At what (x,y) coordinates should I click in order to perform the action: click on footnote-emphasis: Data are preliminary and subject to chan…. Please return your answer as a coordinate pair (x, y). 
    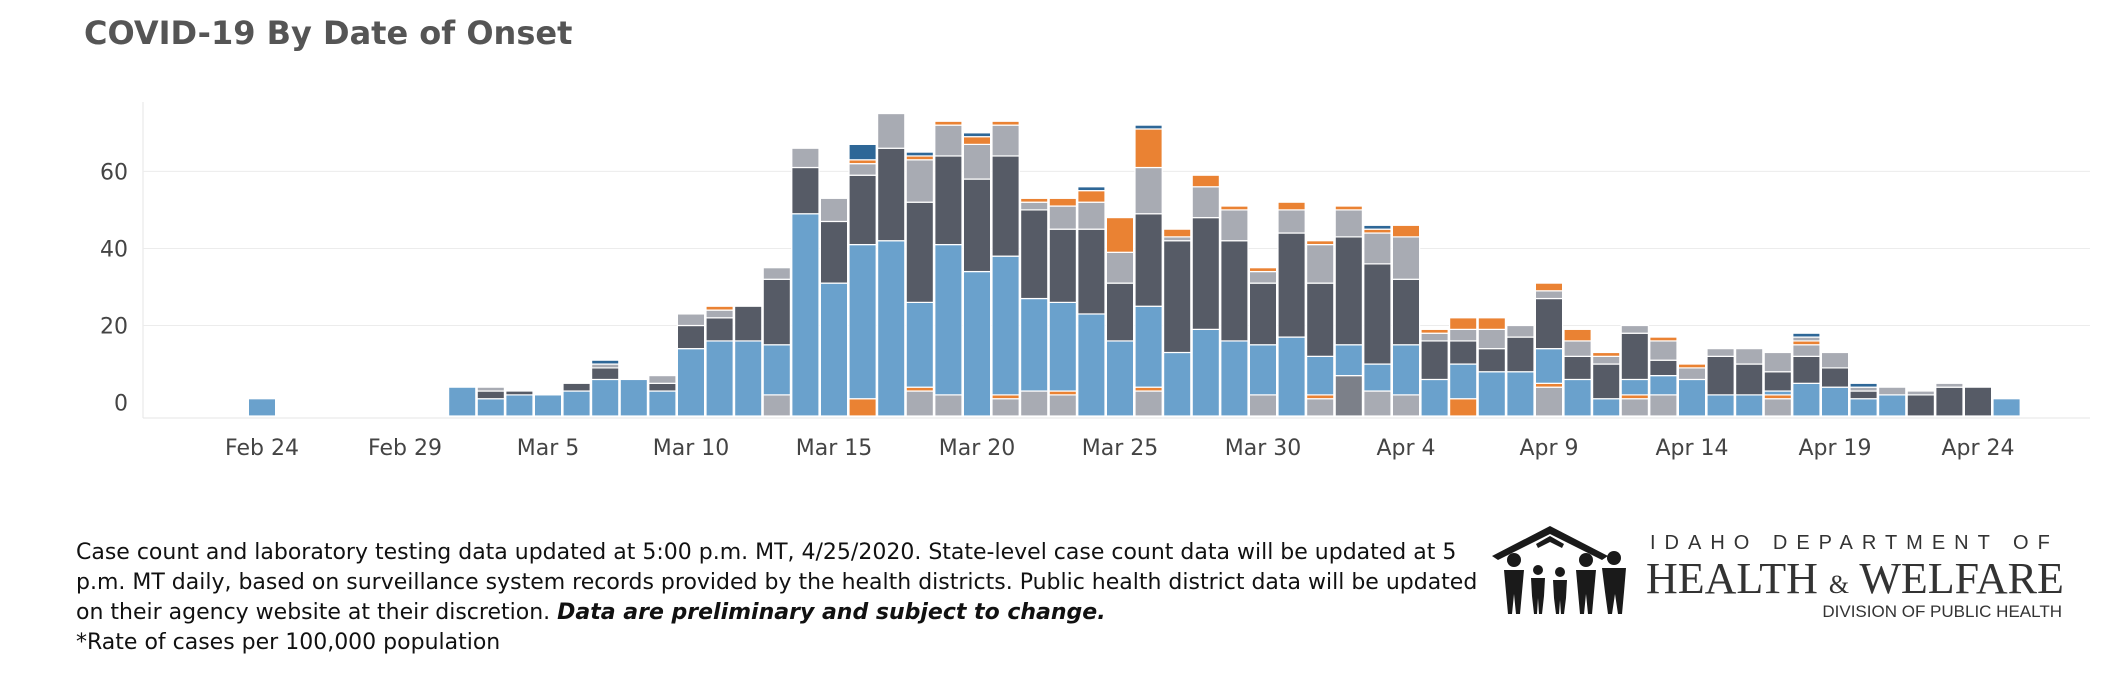
    Looking at the image, I should click on (831, 612).